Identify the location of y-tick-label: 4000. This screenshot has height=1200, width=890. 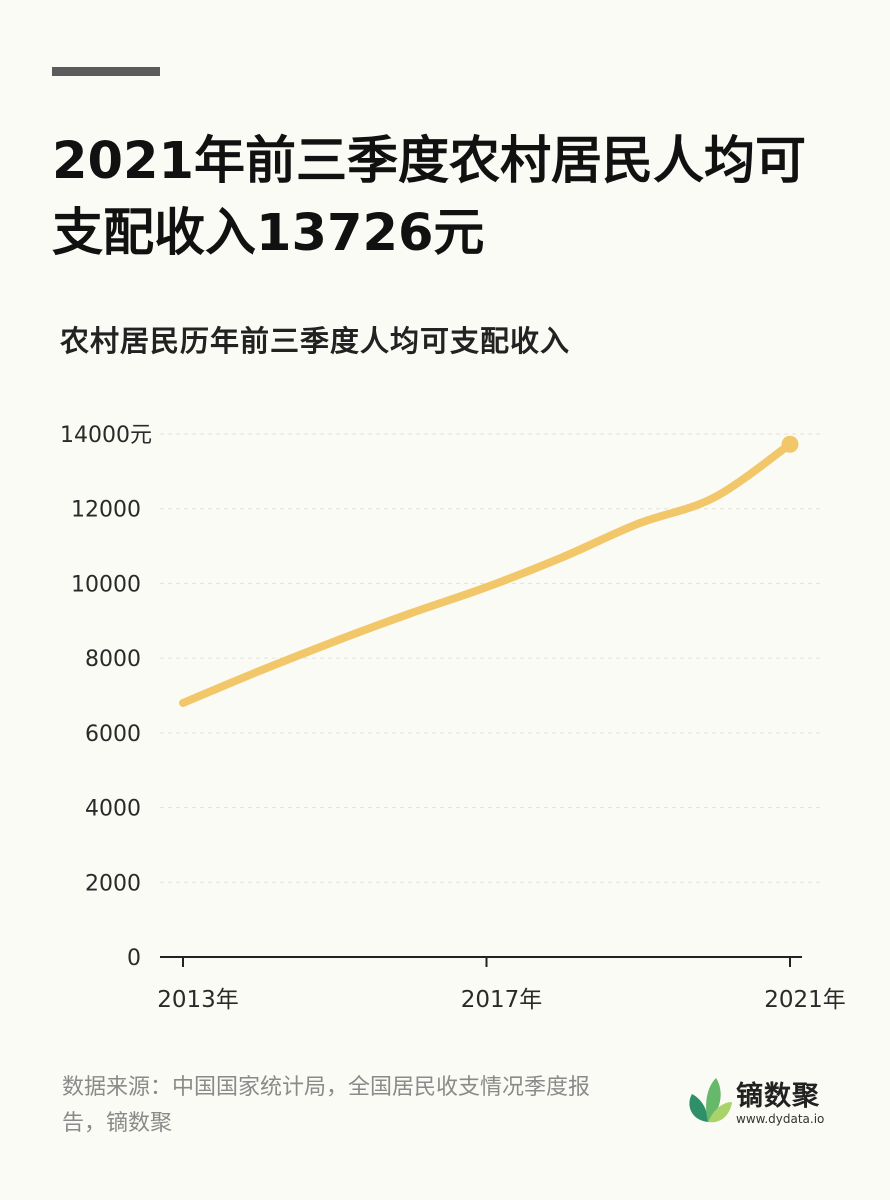
(113, 809).